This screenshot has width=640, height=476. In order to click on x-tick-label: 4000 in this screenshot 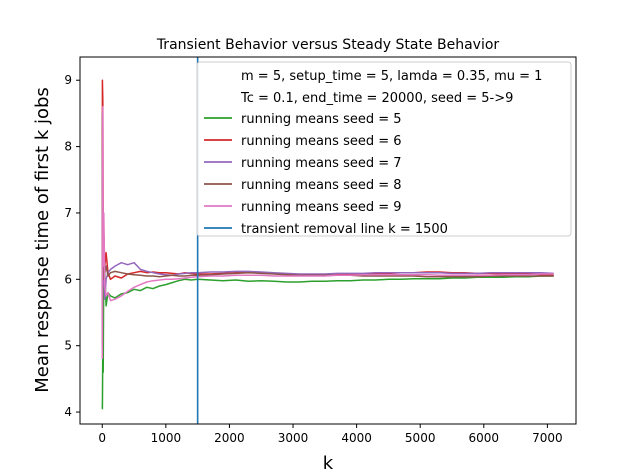, I will do `click(356, 438)`.